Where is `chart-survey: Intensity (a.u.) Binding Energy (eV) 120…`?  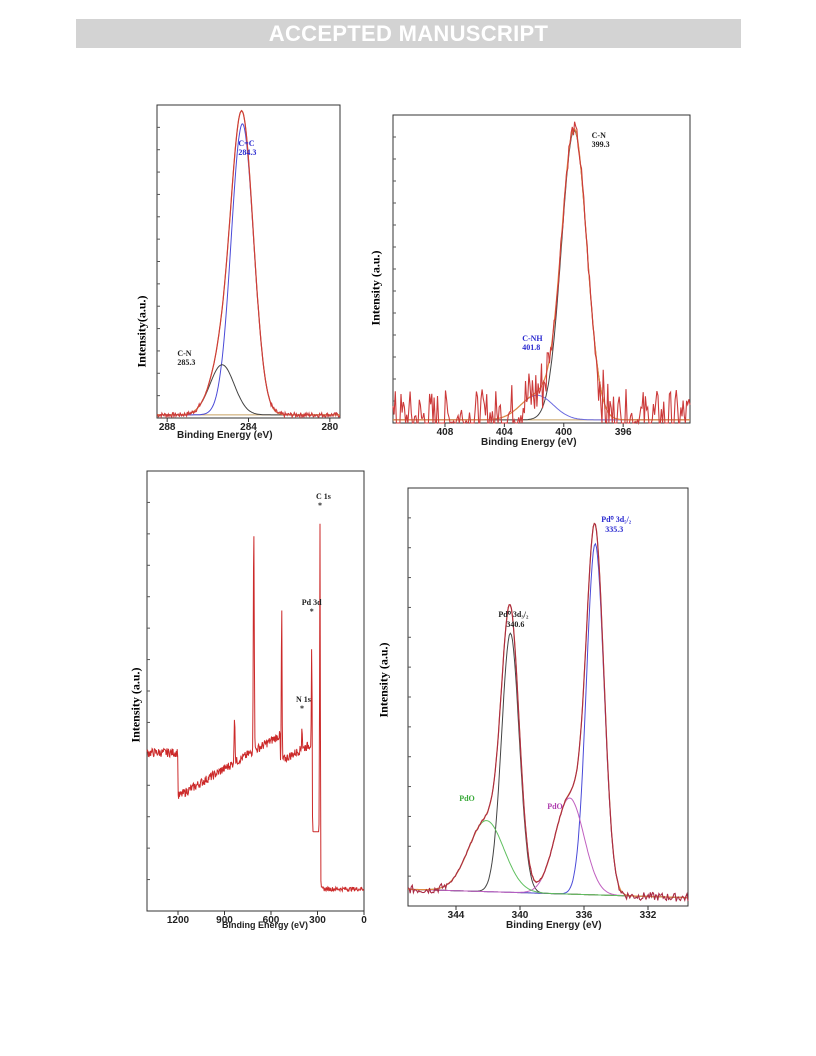 chart-survey: Intensity (a.u.) Binding Energy (eV) 120… is located at coordinates (245, 700).